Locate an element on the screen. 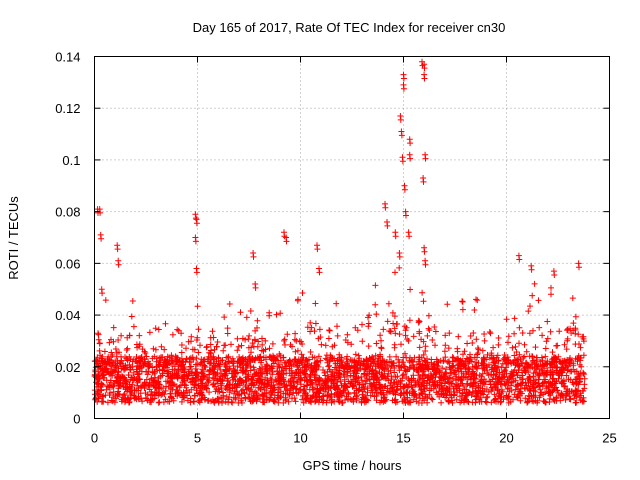 The image size is (640, 480). x-tick-label: 25 is located at coordinates (609, 438).